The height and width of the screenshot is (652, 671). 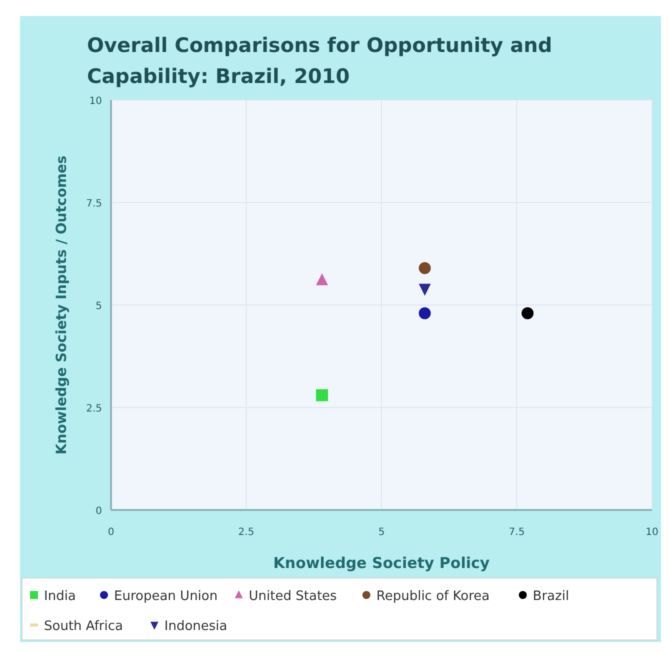 What do you see at coordinates (166, 596) in the screenshot?
I see `legend-label: European Union` at bounding box center [166, 596].